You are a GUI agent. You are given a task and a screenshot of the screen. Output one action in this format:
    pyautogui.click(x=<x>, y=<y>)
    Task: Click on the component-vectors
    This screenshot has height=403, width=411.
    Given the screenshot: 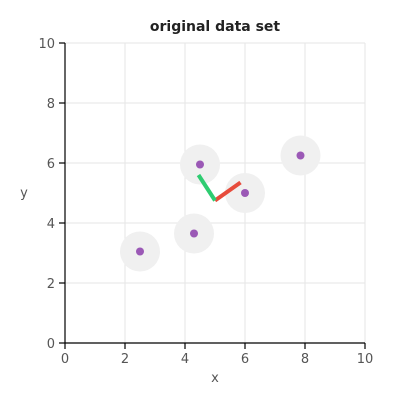 What is the action you would take?
    pyautogui.click(x=219, y=188)
    